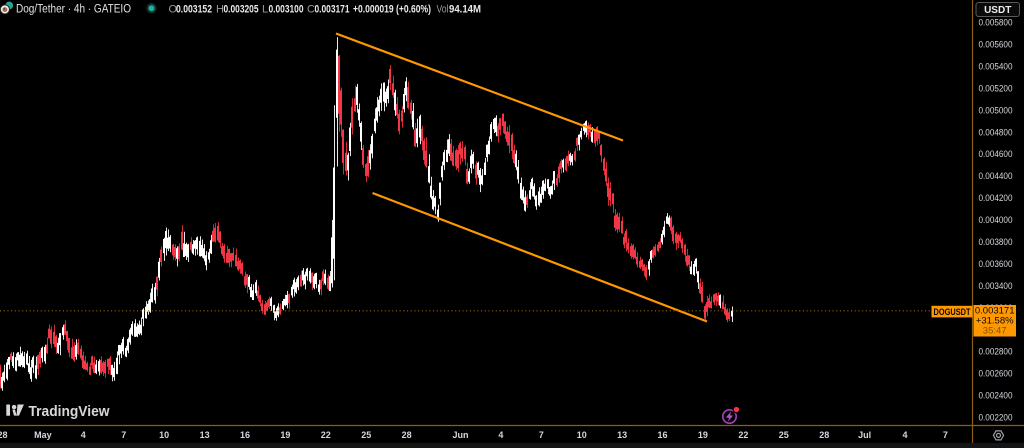 Image resolution: width=1024 pixels, height=448 pixels. What do you see at coordinates (996, 242) in the screenshot?
I see `svg-text: 0.003800` at bounding box center [996, 242].